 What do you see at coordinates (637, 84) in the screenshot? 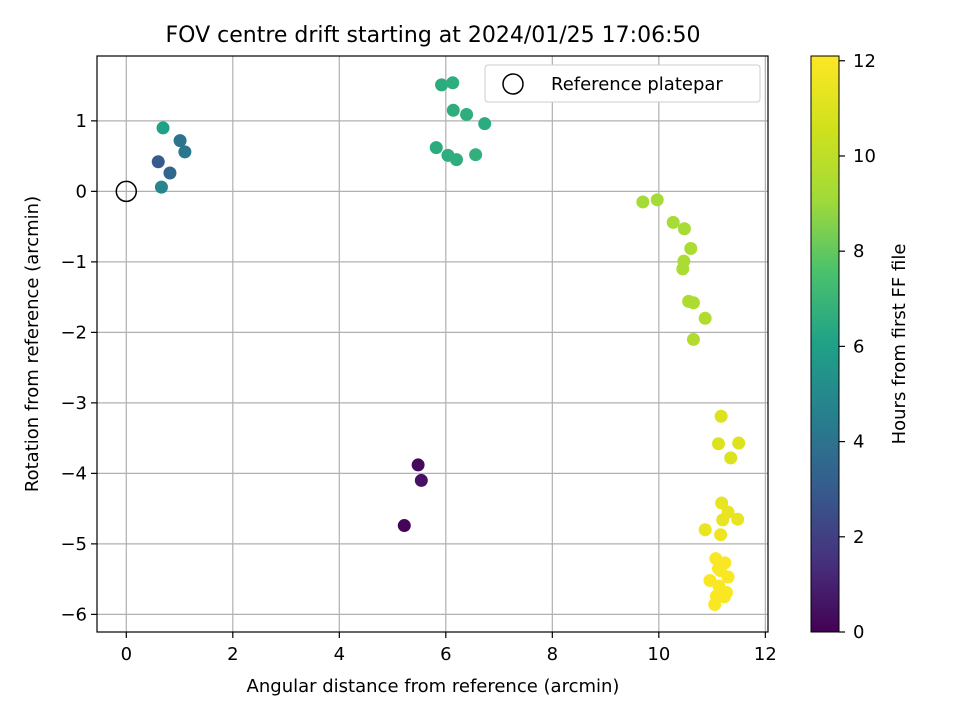
I see `legend-label: Reference platepar` at bounding box center [637, 84].